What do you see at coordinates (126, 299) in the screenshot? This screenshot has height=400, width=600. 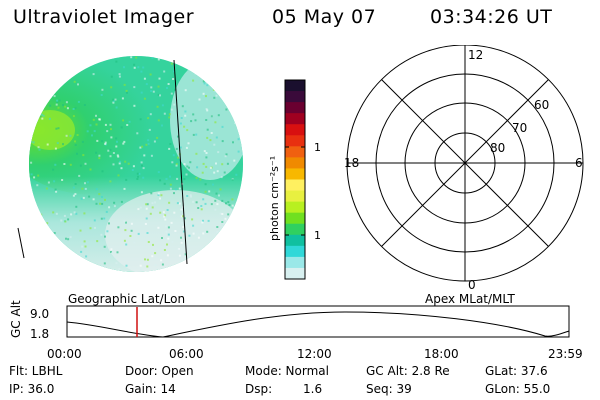 I see `strip-left-caption: Geographic Lat/Lon` at bounding box center [126, 299].